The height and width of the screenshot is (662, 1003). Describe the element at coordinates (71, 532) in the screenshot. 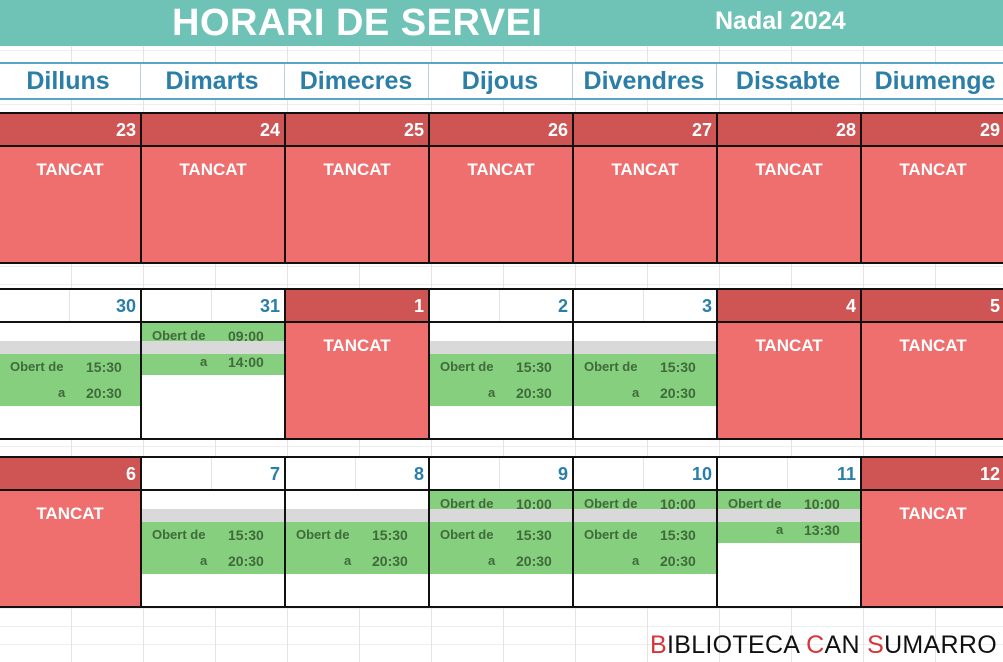

I see `day-cell: 6 TANCAT` at that location.